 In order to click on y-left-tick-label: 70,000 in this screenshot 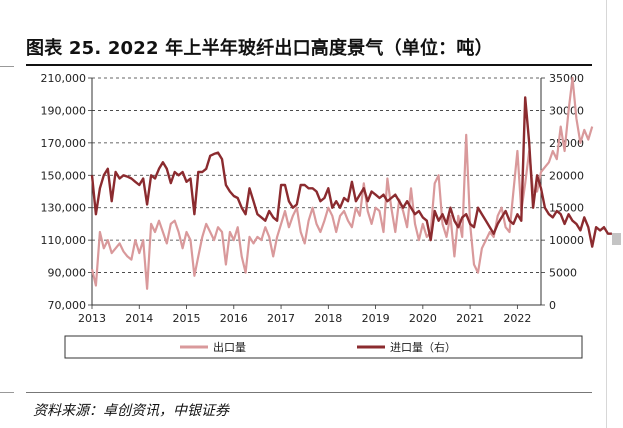, I will do `click(67, 305)`.